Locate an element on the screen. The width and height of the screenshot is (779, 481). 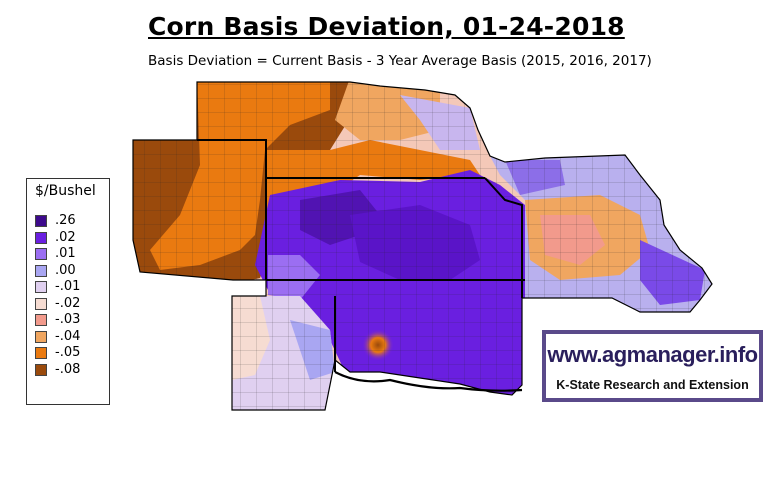
legend-label: .00 is located at coordinates (65, 270).